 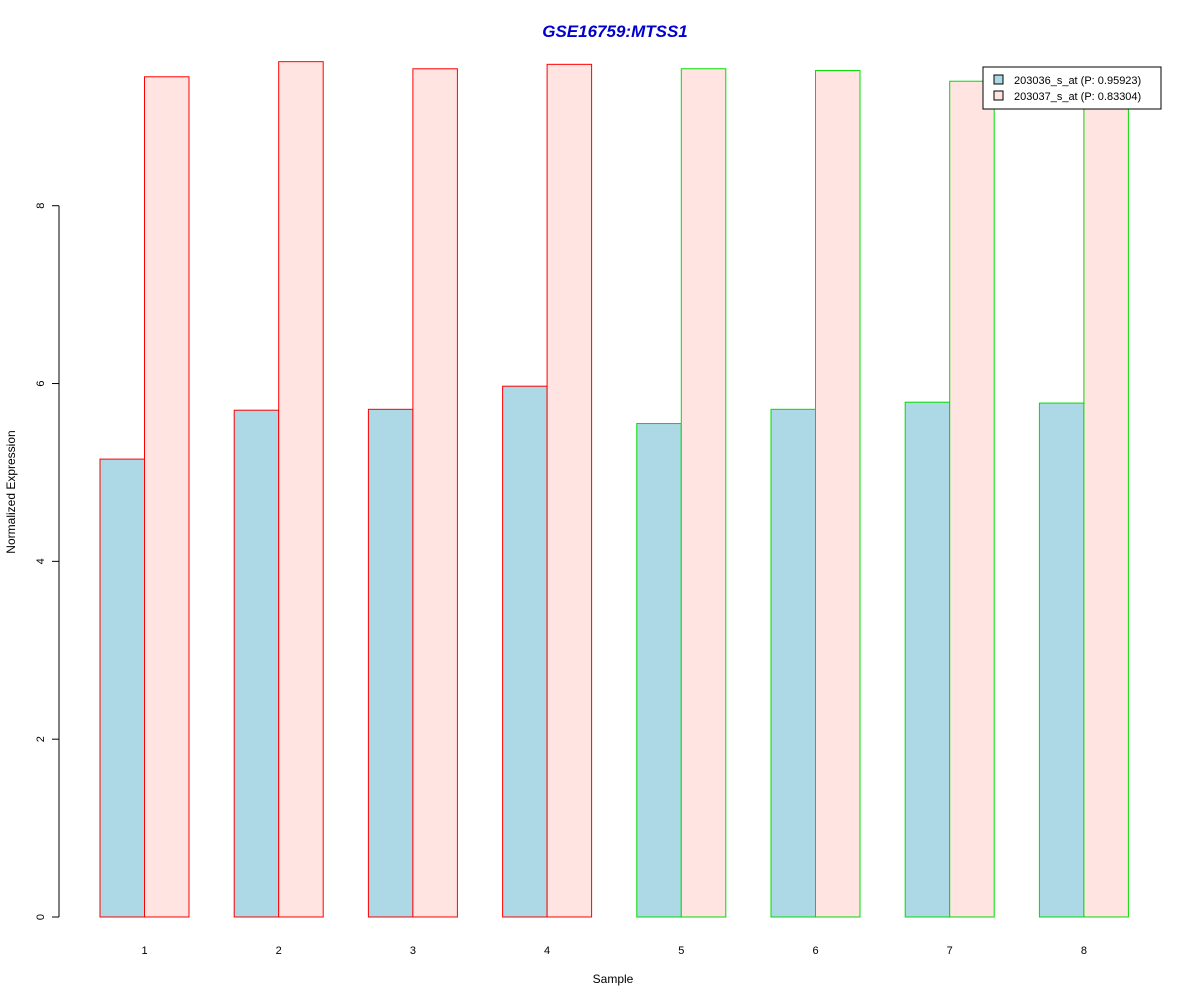 What do you see at coordinates (613, 979) in the screenshot?
I see `x-axis-label: Sample` at bounding box center [613, 979].